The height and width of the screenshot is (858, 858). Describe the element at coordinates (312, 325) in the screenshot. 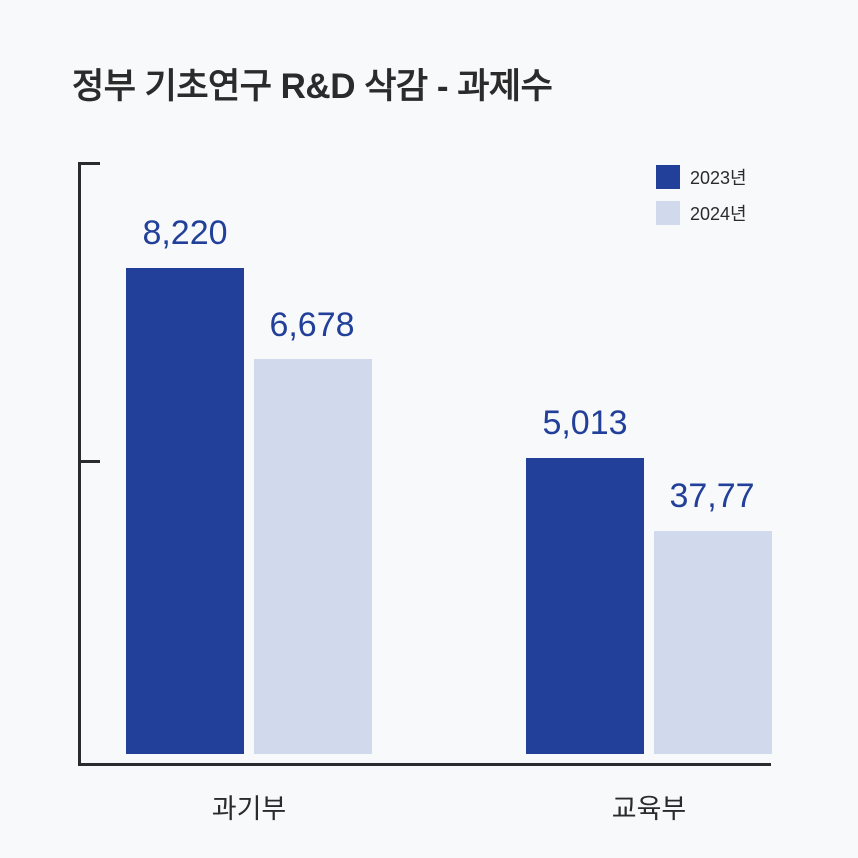

I see `bar-label-2024-gwagibu: 6,678` at that location.